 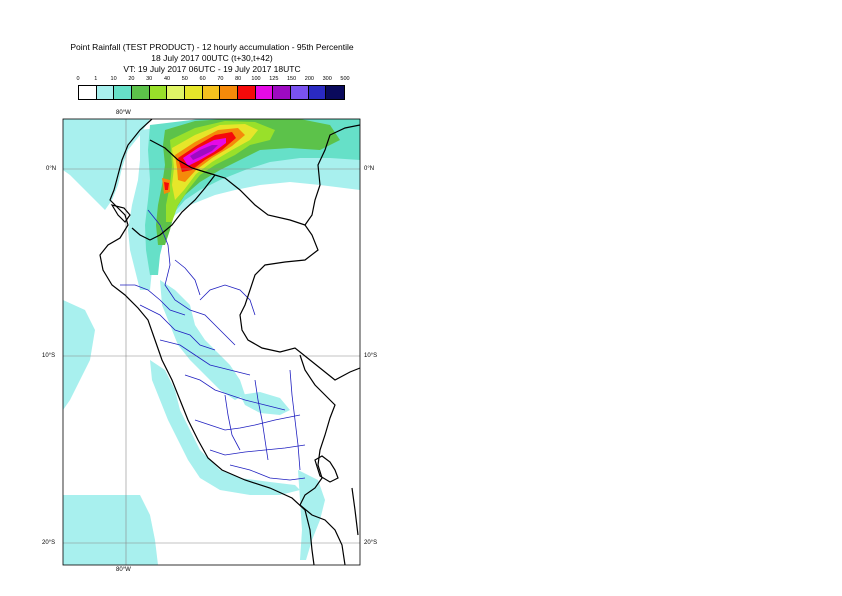 I want to click on rain-area-purple, so click(x=204, y=152).